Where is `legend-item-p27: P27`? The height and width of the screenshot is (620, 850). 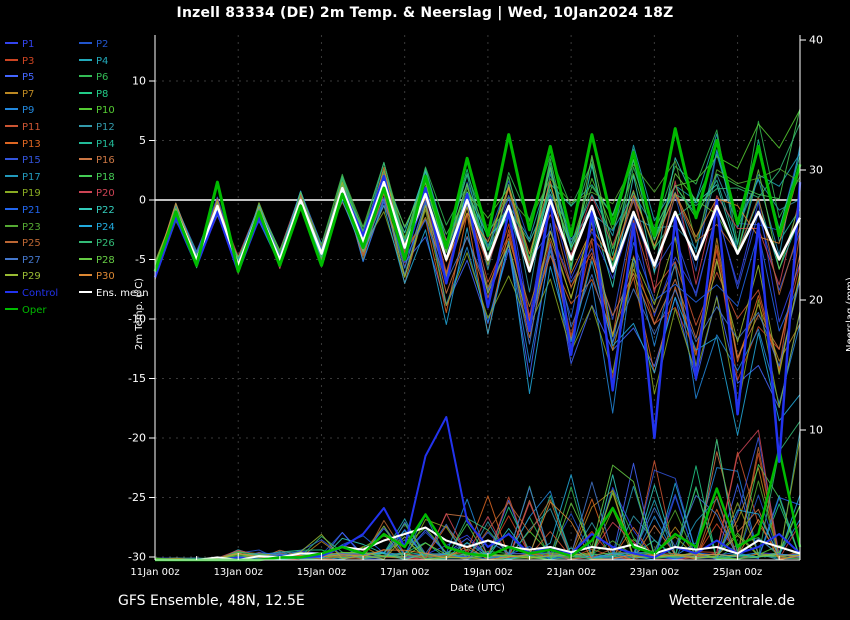
legend-item-p27: P27 is located at coordinates (42, 261).